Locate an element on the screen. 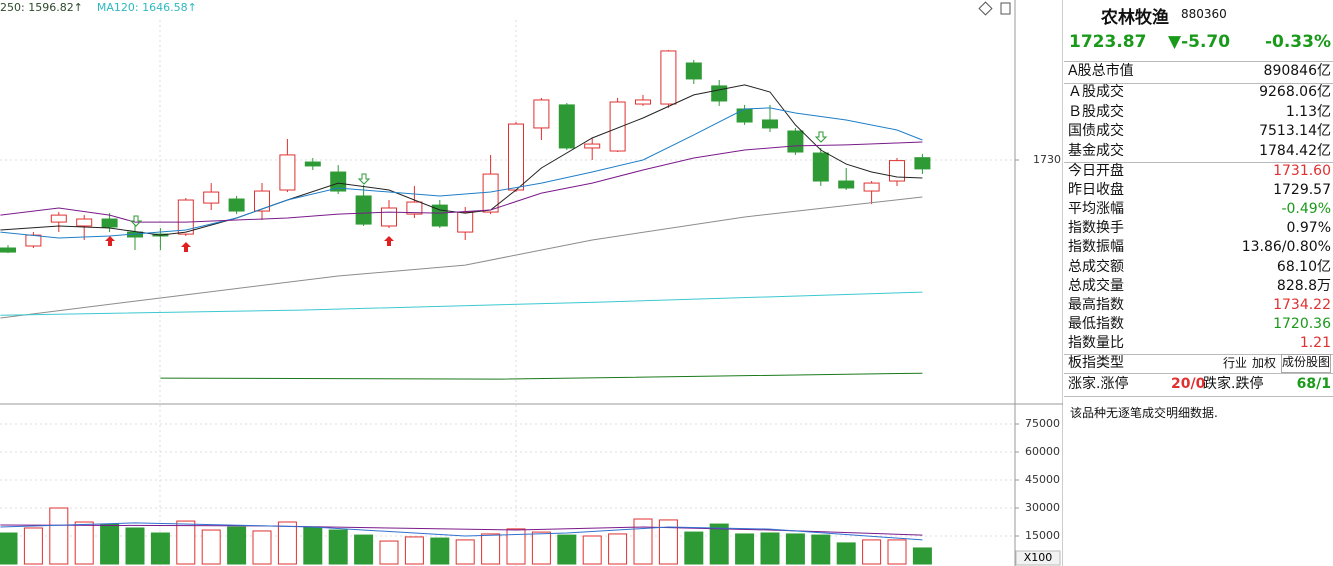  change-percent: -0.33% is located at coordinates (1297, 42).